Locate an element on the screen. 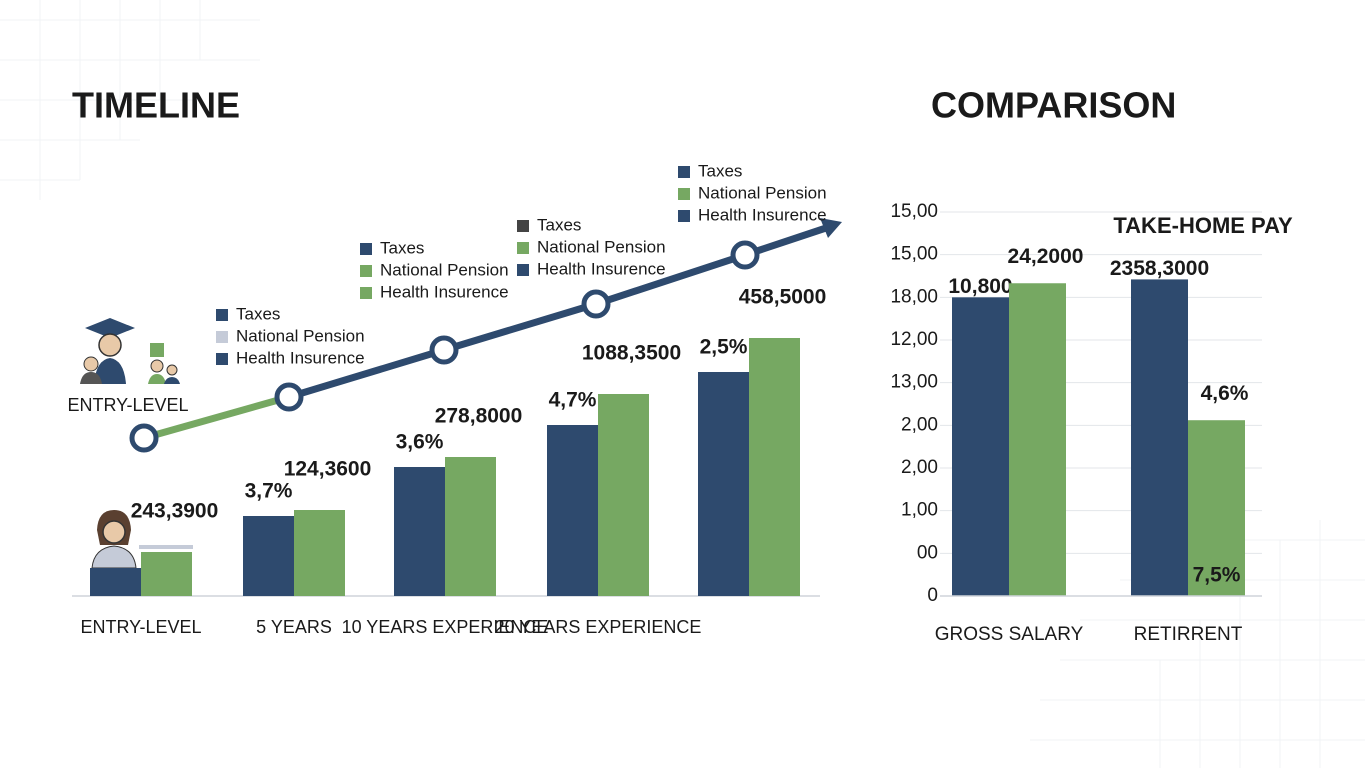 Image resolution: width=1365 pixels, height=768 pixels. y-tick-label: 13,00 is located at coordinates (914, 382).